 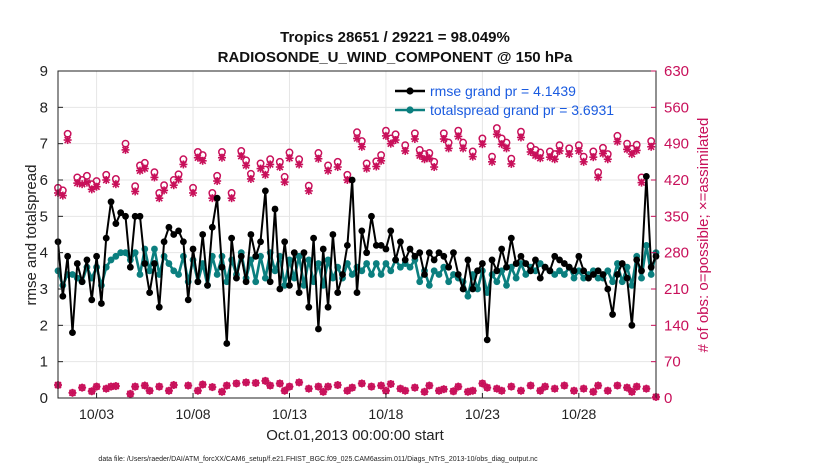 I want to click on x-axis-label: Oct.01,2013 00:00:00 start, so click(x=355, y=435).